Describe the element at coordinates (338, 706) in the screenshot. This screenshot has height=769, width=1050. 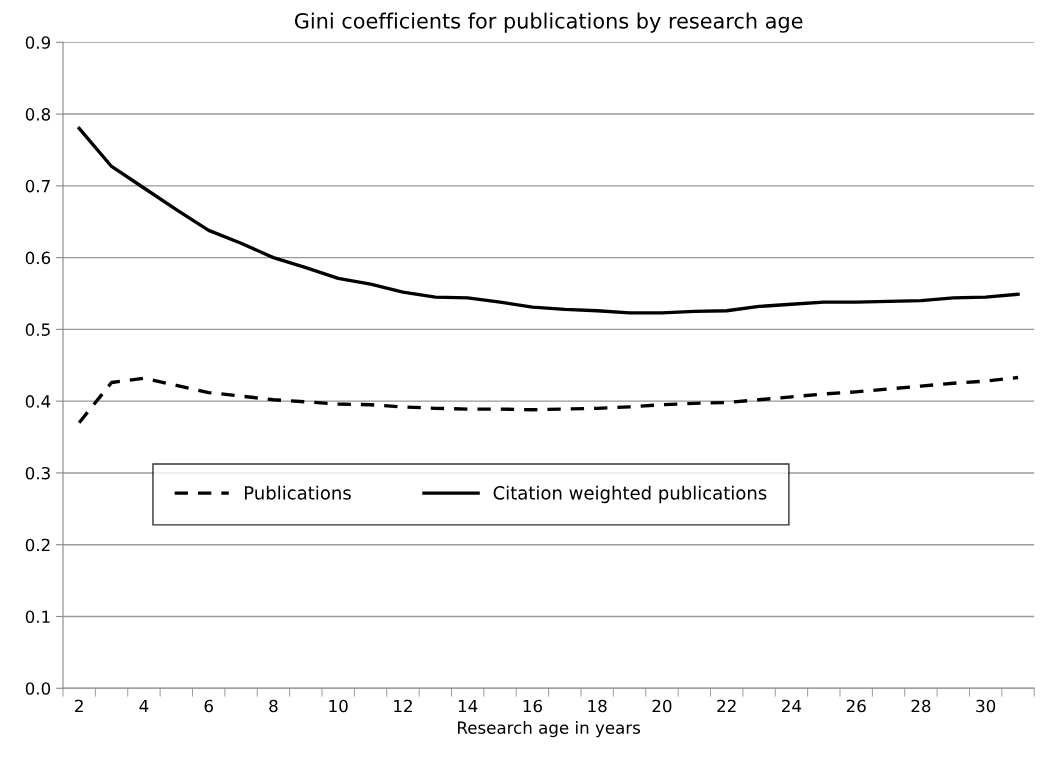
I see `x-tick-label: 10` at that location.